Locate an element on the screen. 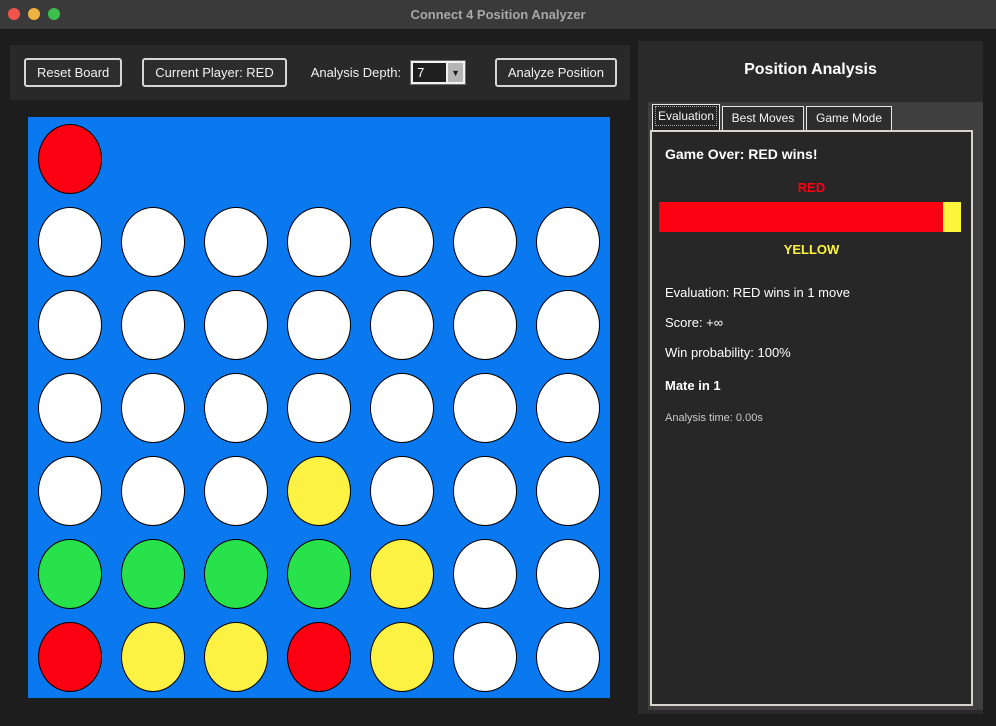  tab-game-mode-label: Game Mode is located at coordinates (849, 118).